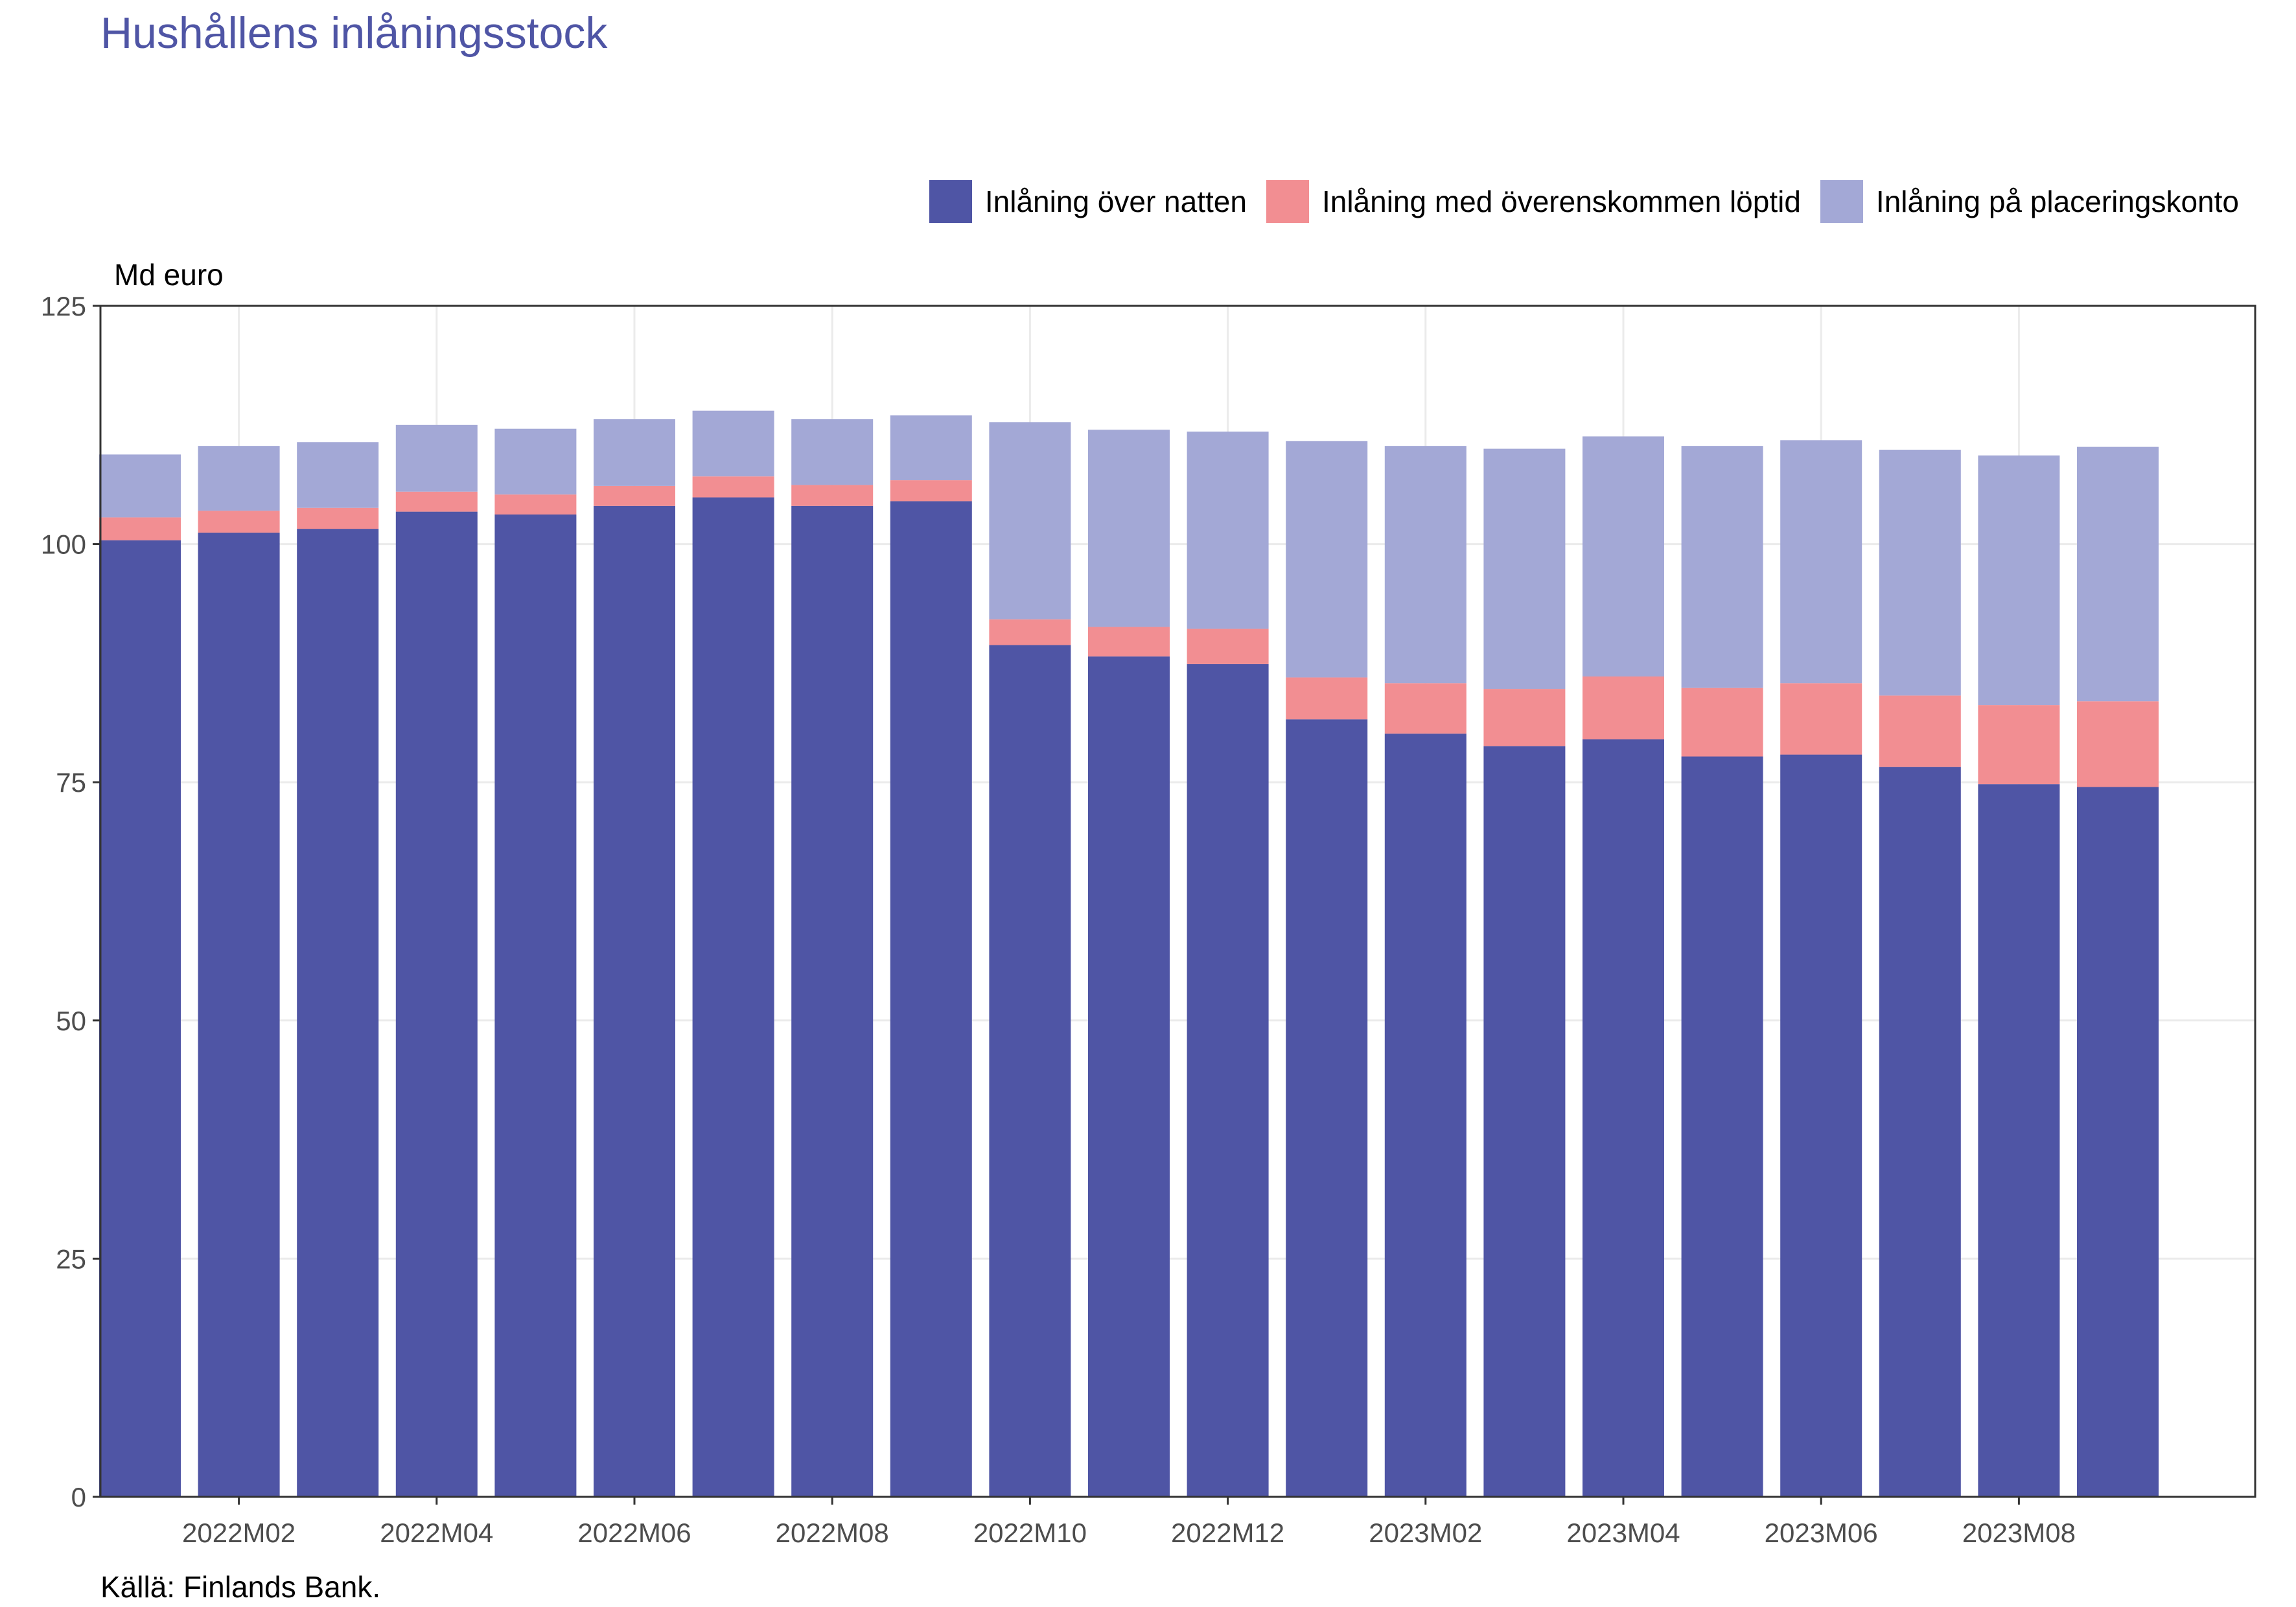 The image size is (2296, 1607). I want to click on legend-item-placement-account: Inlåning på placeringskonto, so click(2029, 201).